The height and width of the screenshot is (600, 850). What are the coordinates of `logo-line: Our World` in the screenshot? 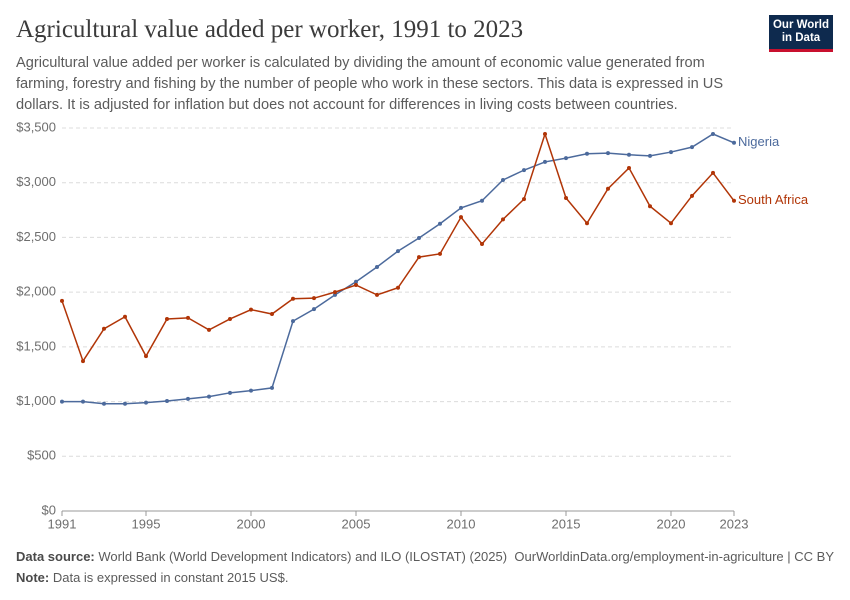 It's located at (800, 25).